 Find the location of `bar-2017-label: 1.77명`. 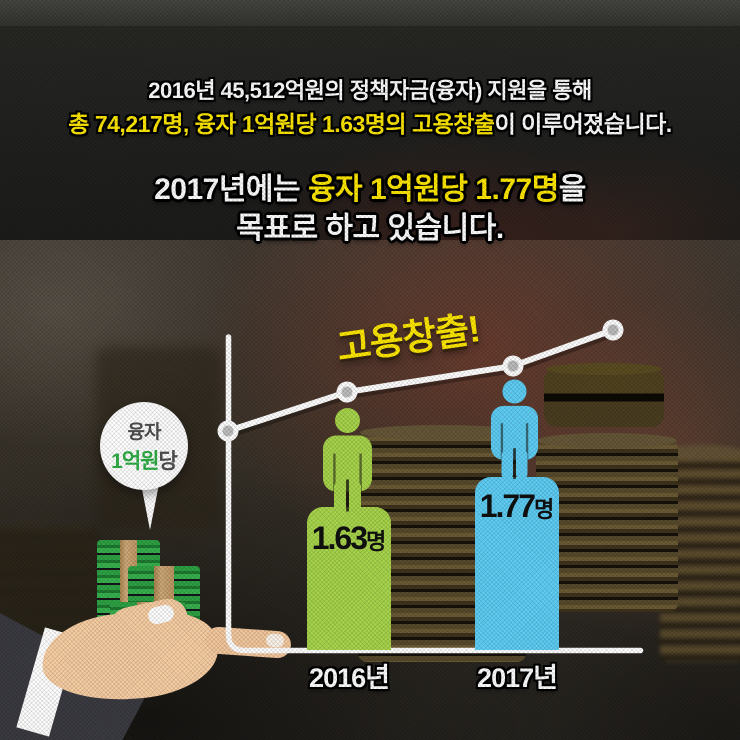

bar-2017-label: 1.77명 is located at coordinates (517, 506).